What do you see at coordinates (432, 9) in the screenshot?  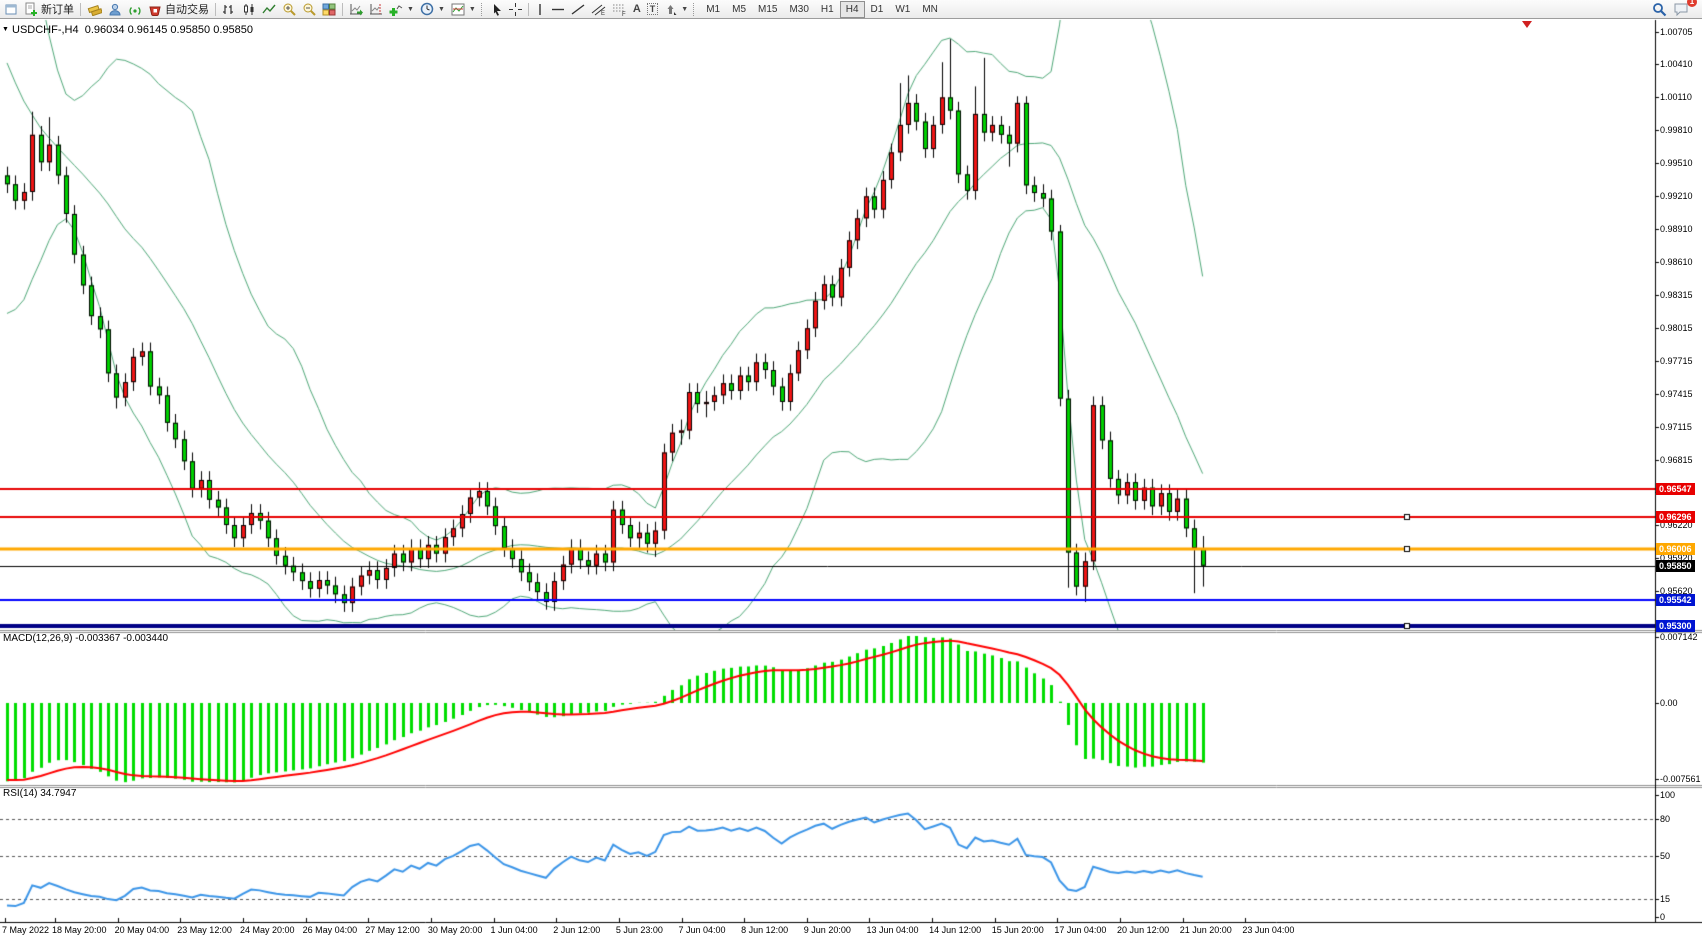 I see `periods-clock-button: ▼` at bounding box center [432, 9].